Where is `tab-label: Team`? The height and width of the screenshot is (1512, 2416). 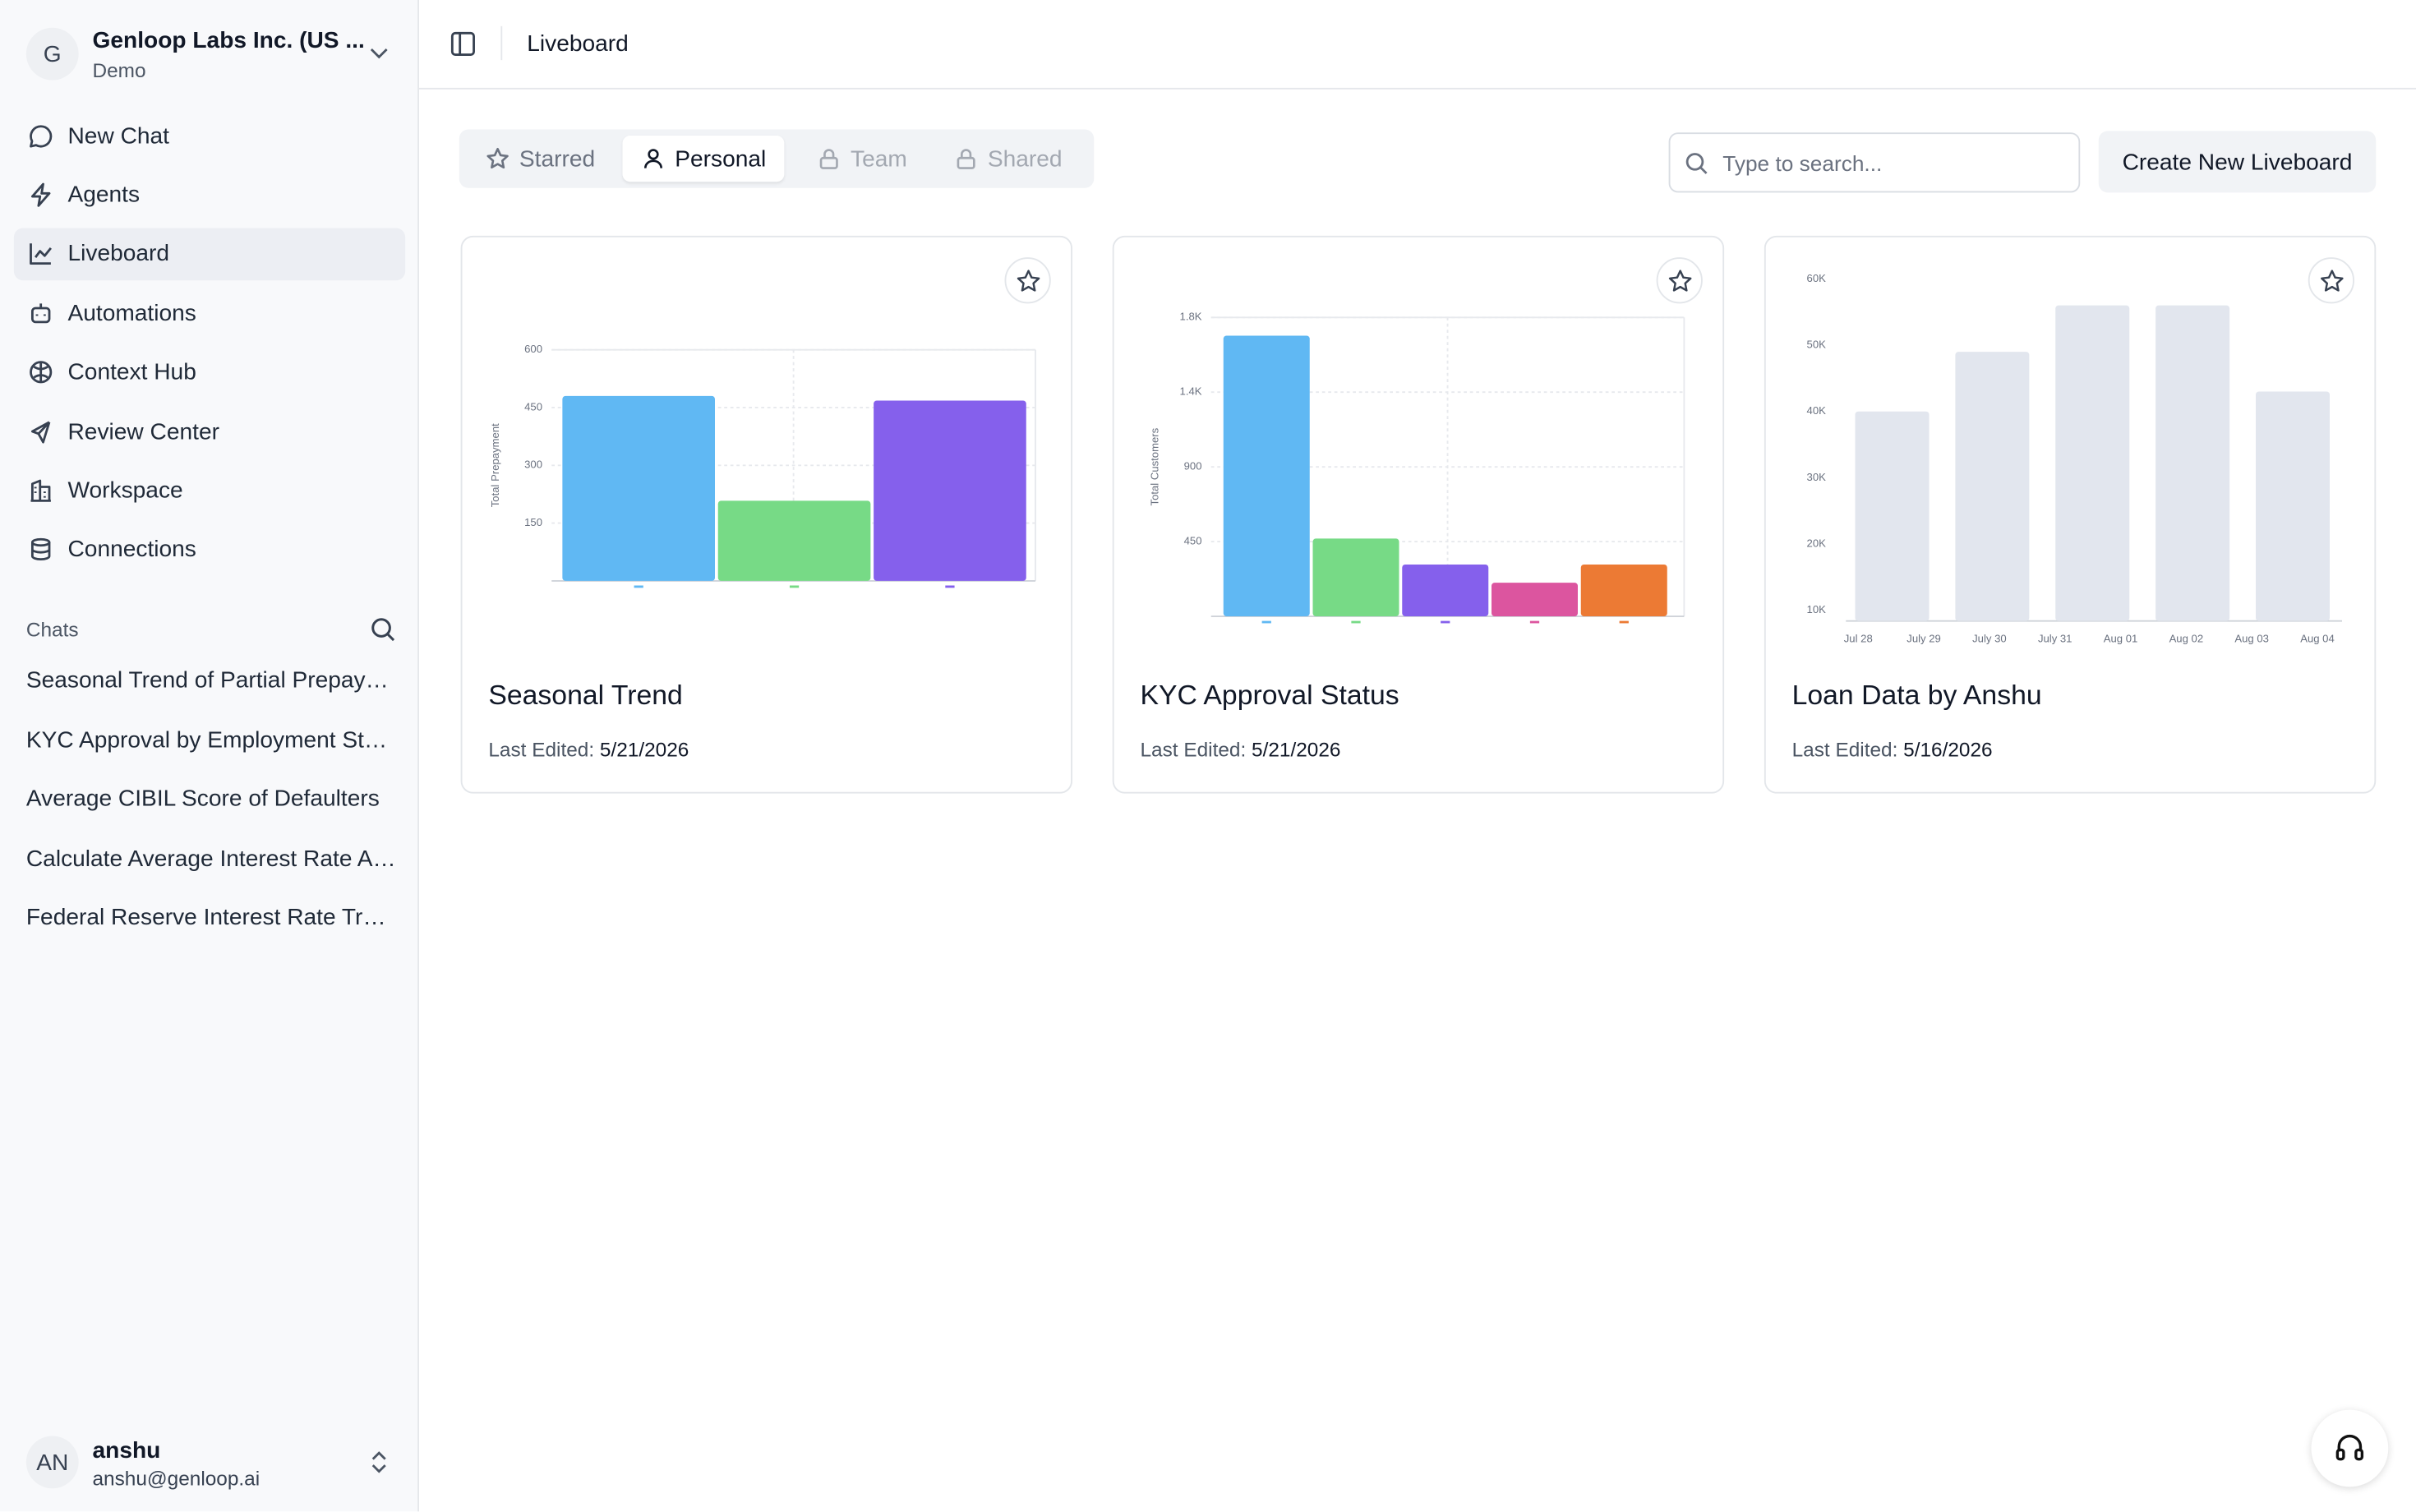
tab-label: Team is located at coordinates (879, 159).